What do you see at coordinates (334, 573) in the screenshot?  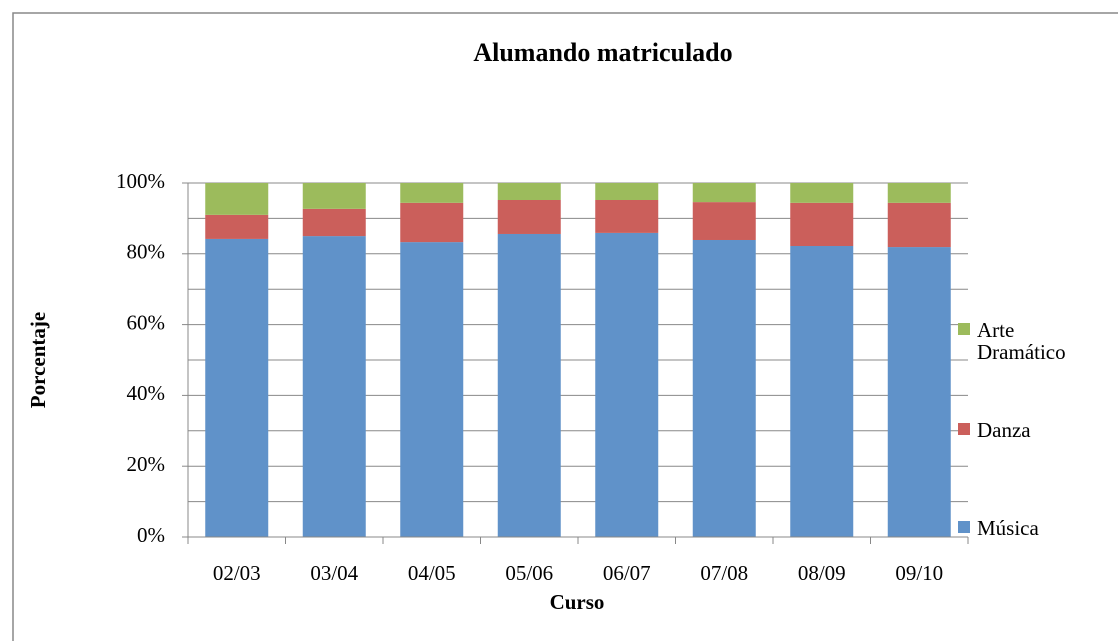 I see `x-tick-label: 03/04` at bounding box center [334, 573].